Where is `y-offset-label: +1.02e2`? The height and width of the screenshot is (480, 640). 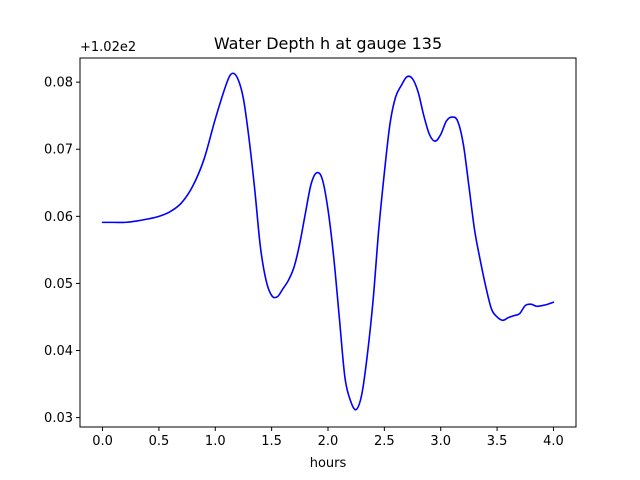 y-offset-label: +1.02e2 is located at coordinates (108, 47).